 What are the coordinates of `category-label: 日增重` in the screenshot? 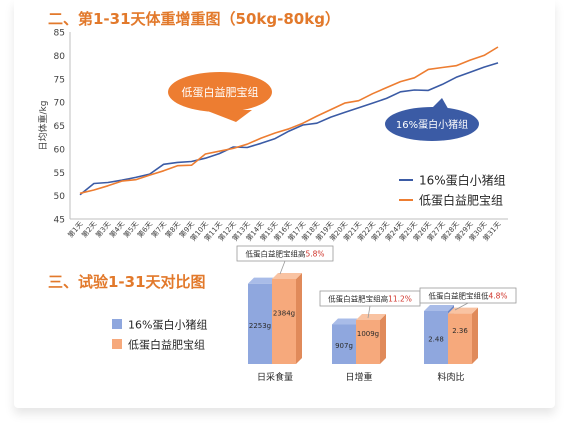 It's located at (358, 377).